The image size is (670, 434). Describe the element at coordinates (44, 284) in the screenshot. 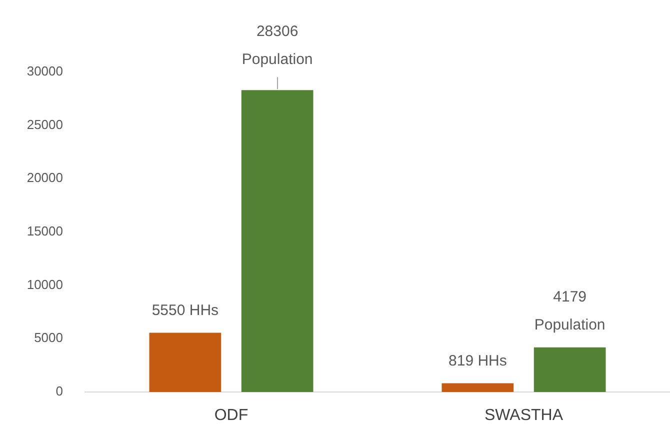

I see `y-tick-label: 10000` at that location.